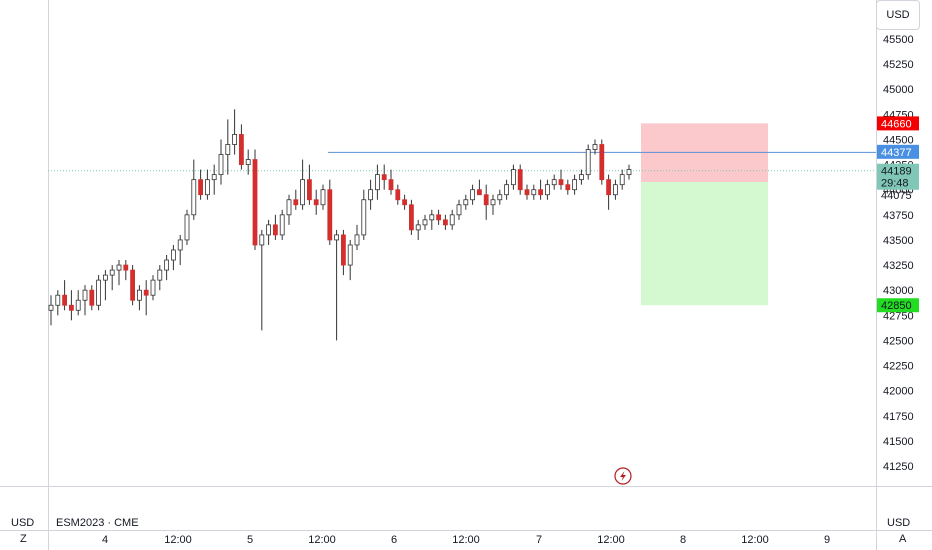 The width and height of the screenshot is (932, 550). I want to click on price-tick-label: 45500, so click(898, 40).